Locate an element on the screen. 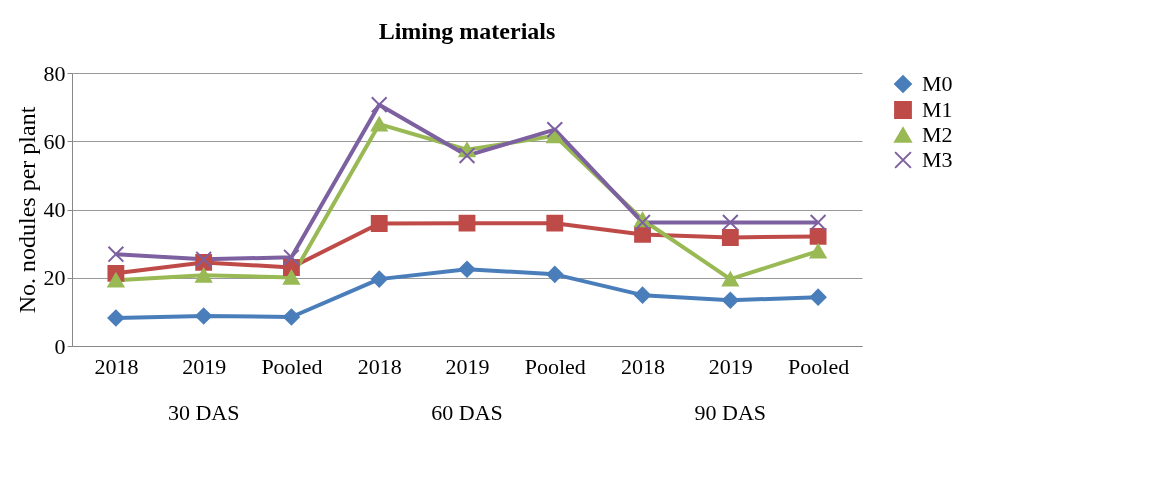 Image resolution: width=1160 pixels, height=501 pixels. text: 30 DAS is located at coordinates (203, 412).